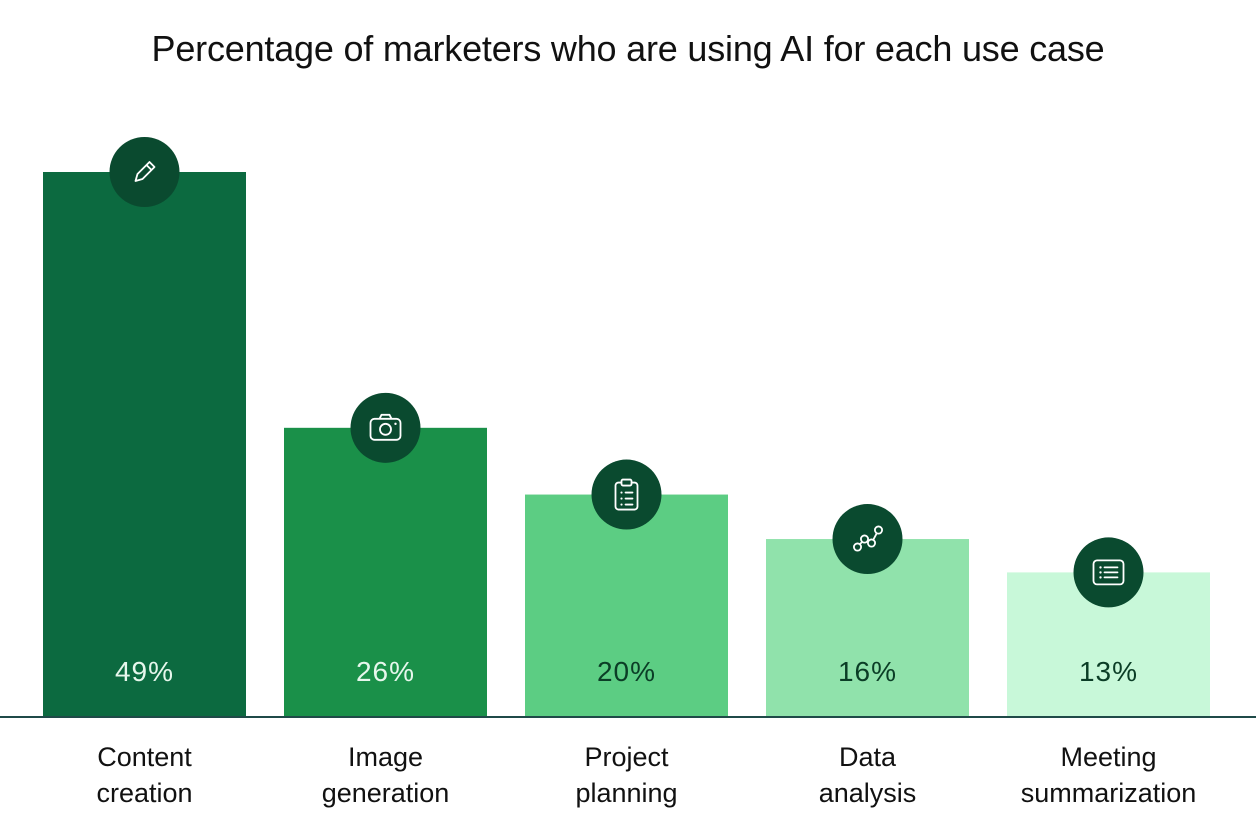 The height and width of the screenshot is (836, 1256). I want to click on category-label: Content creation, so click(144, 775).